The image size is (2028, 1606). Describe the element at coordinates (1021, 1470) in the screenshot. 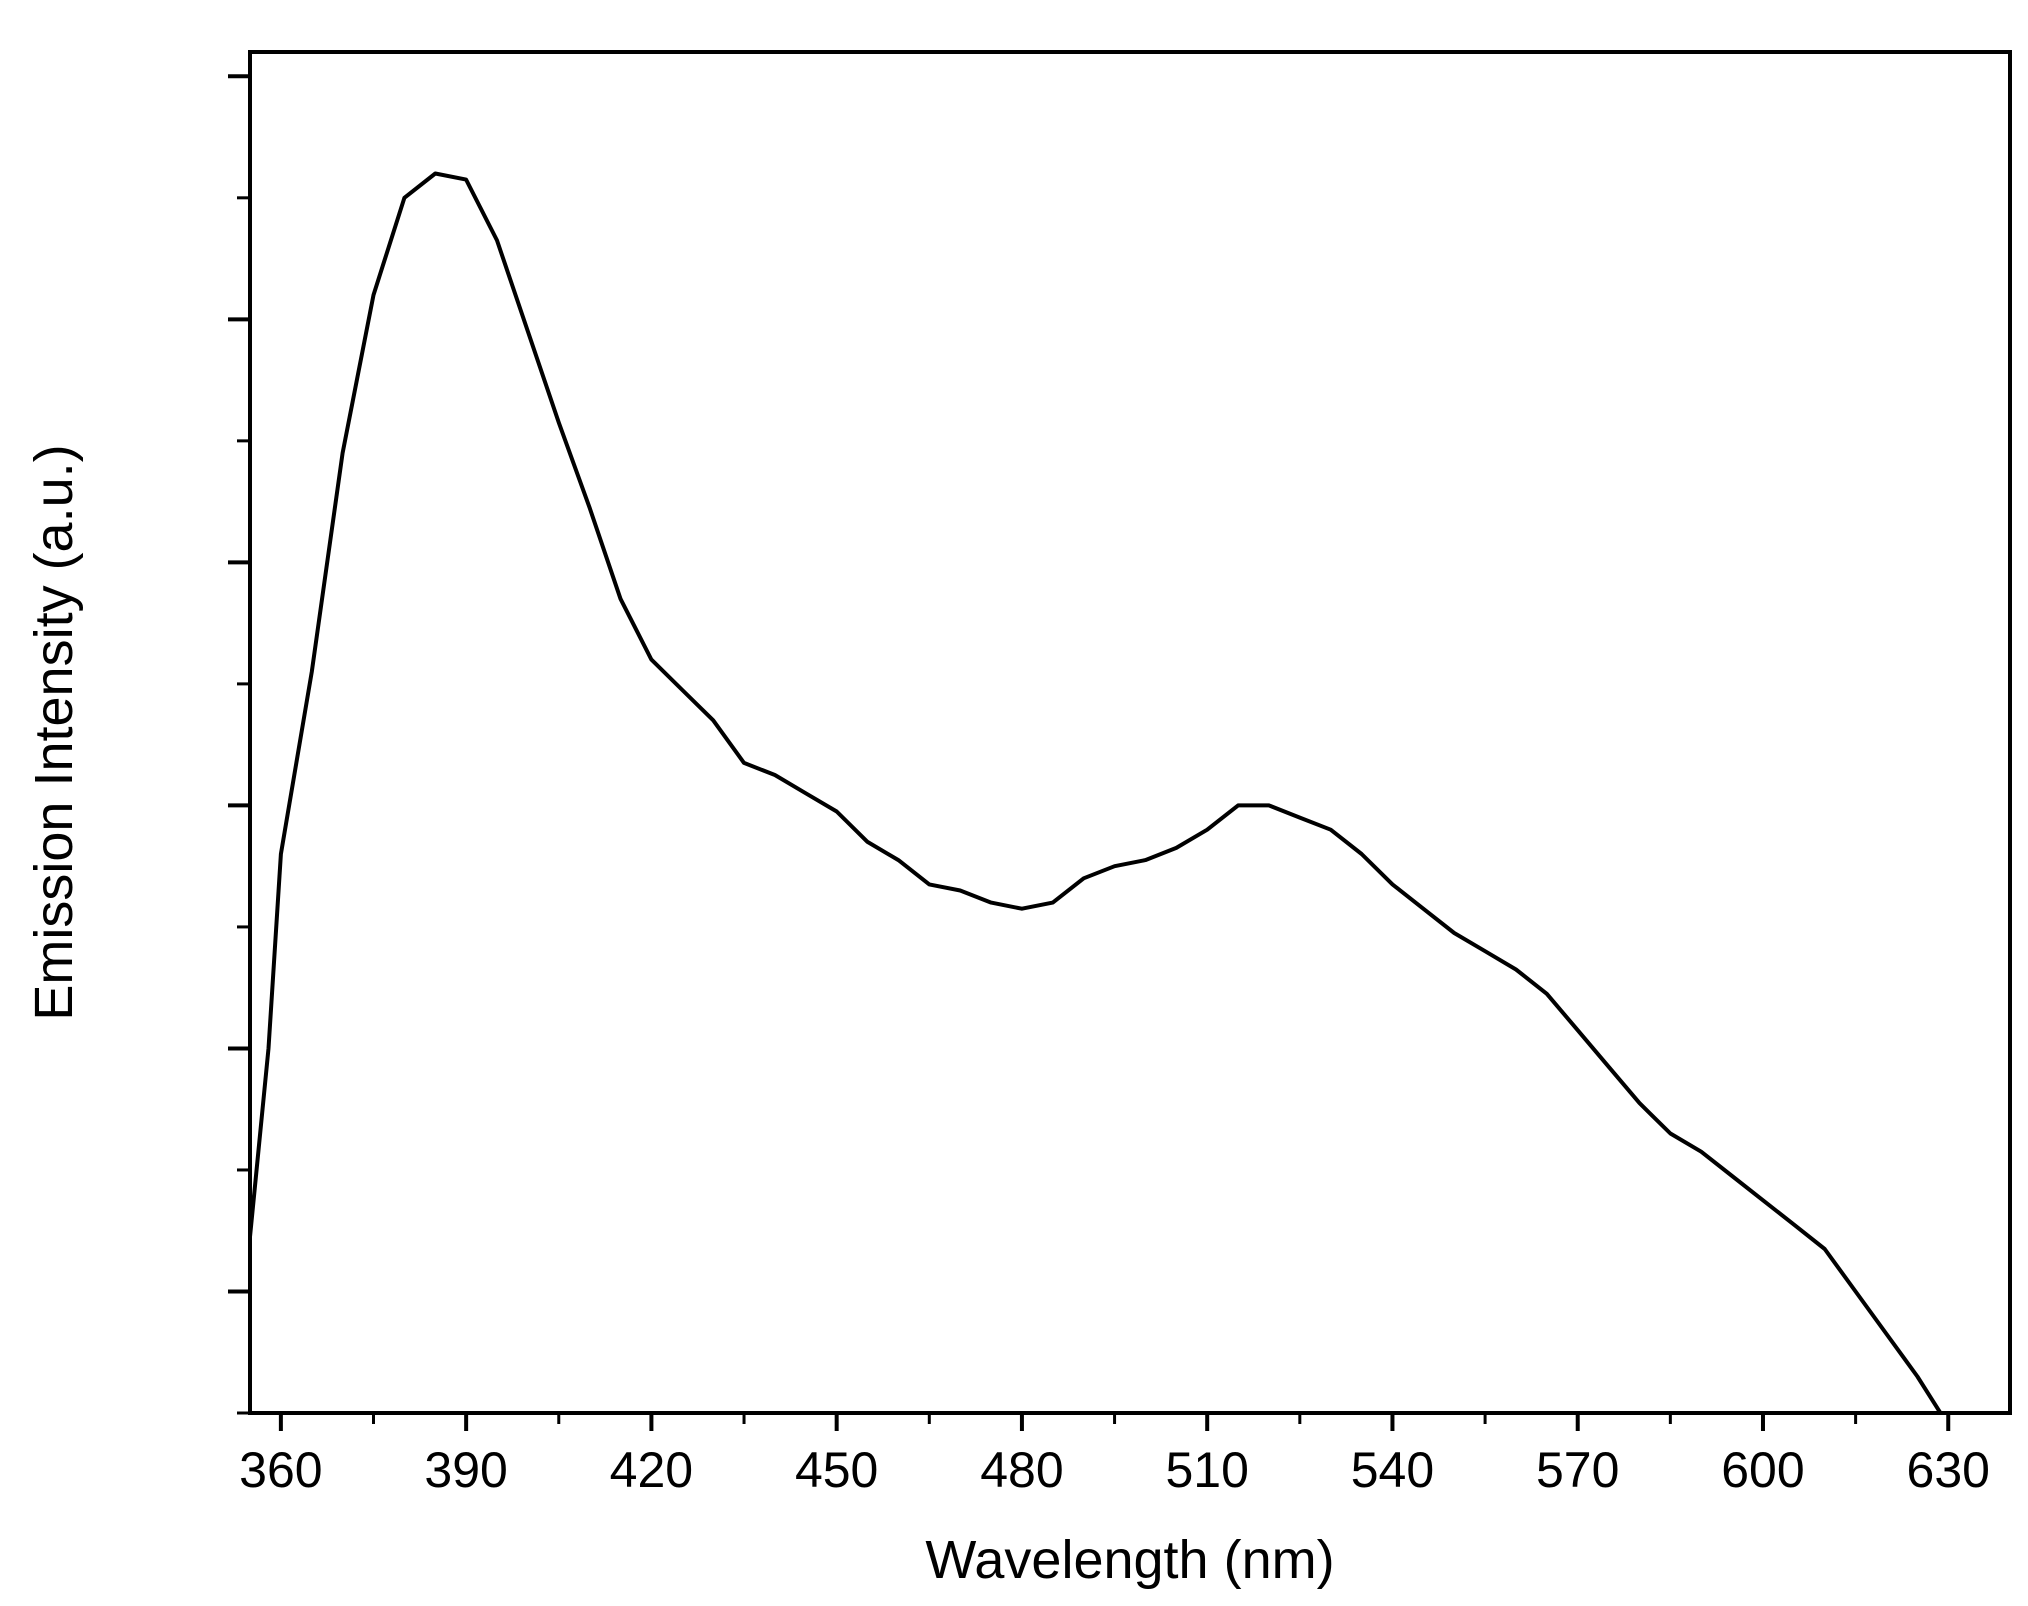

I see `x-tick-label: 480` at that location.